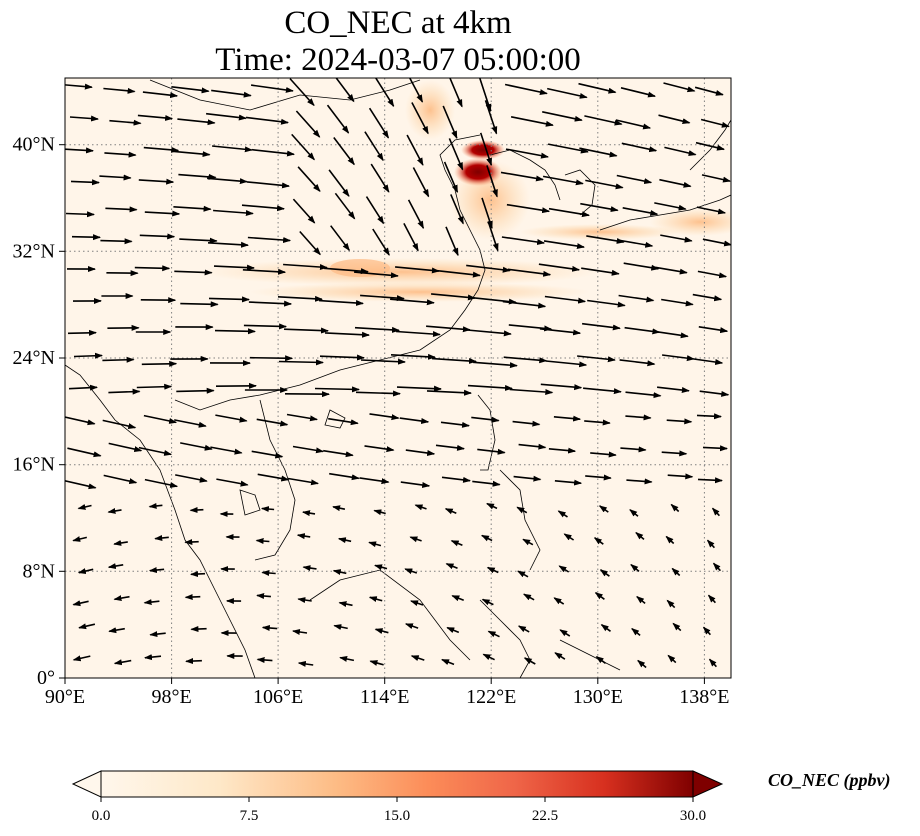 The height and width of the screenshot is (836, 920). I want to click on lat-tick-label: 16°N, so click(34, 465).